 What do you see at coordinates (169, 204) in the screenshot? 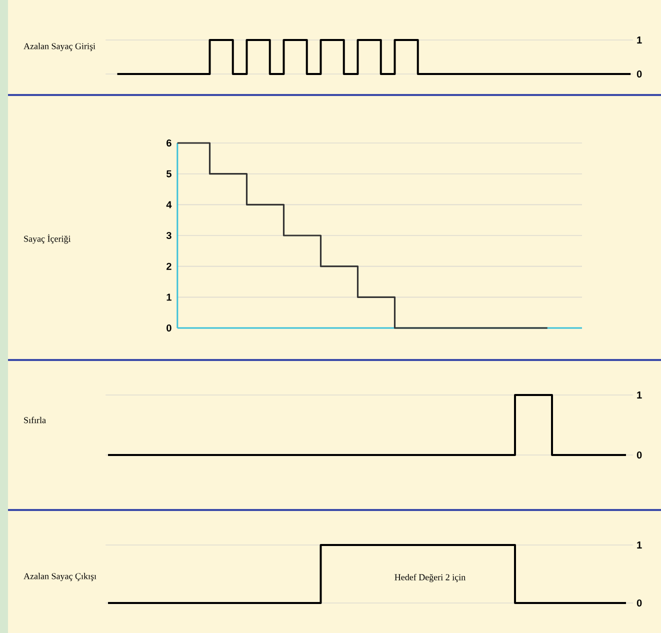
I see `y-tick-label: 4` at bounding box center [169, 204].